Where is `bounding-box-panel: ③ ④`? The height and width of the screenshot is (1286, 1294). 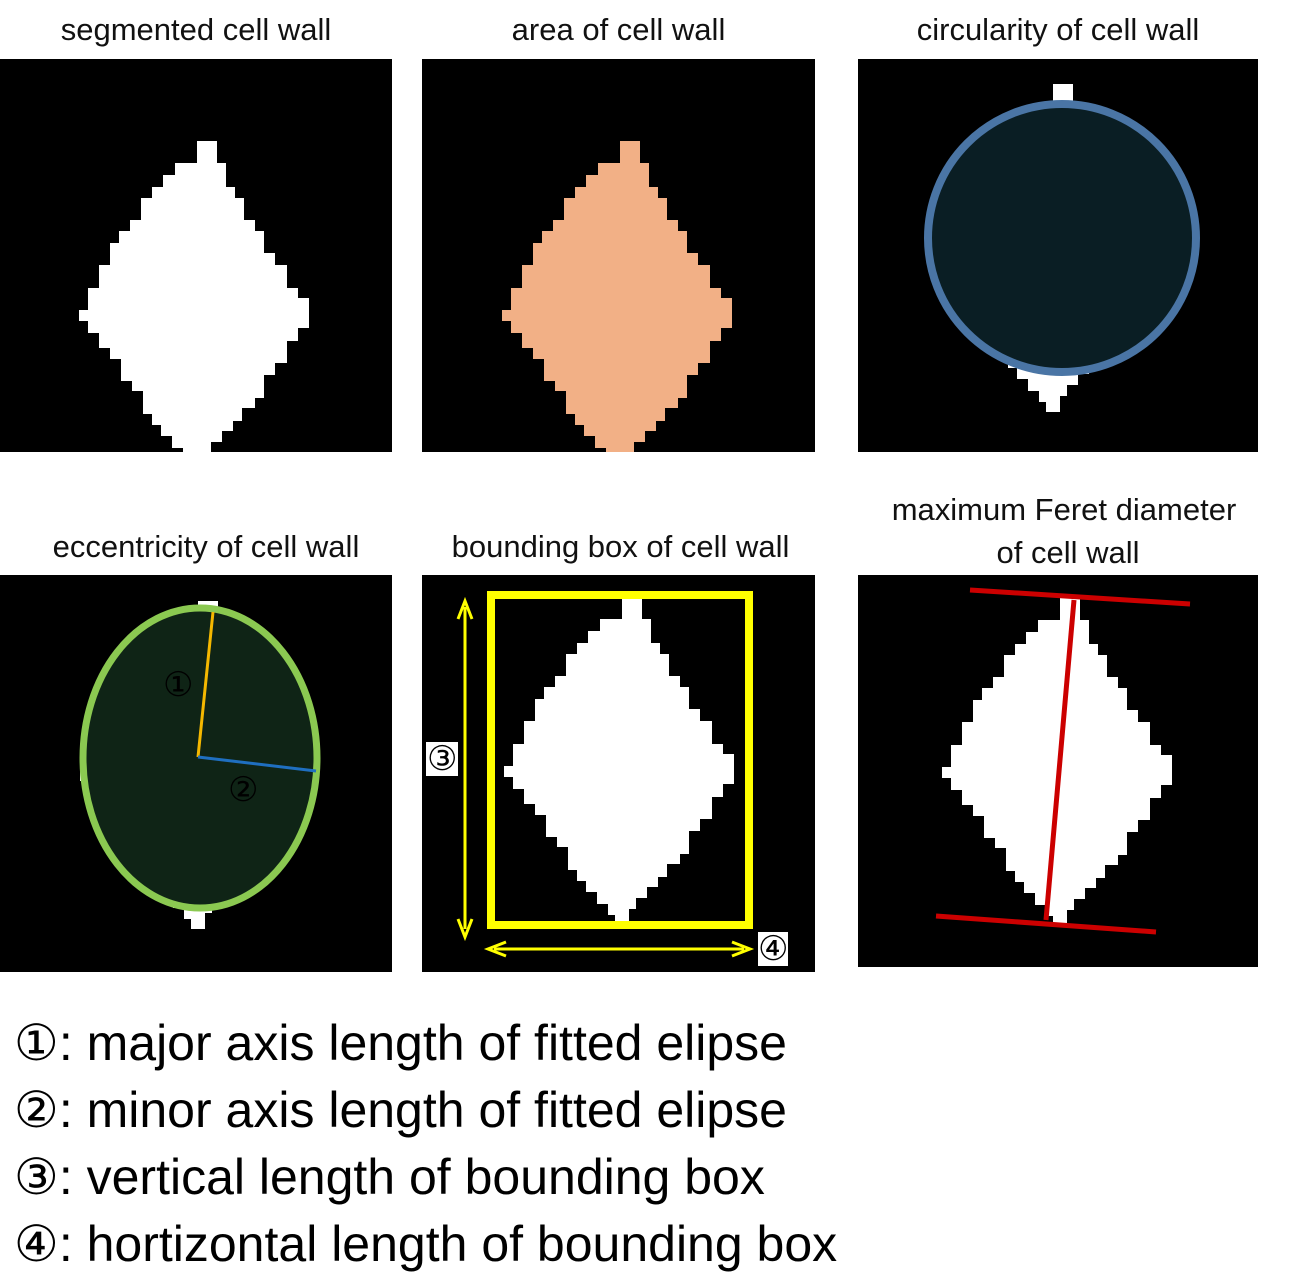 bounding-box-panel: ③ ④ is located at coordinates (618, 773).